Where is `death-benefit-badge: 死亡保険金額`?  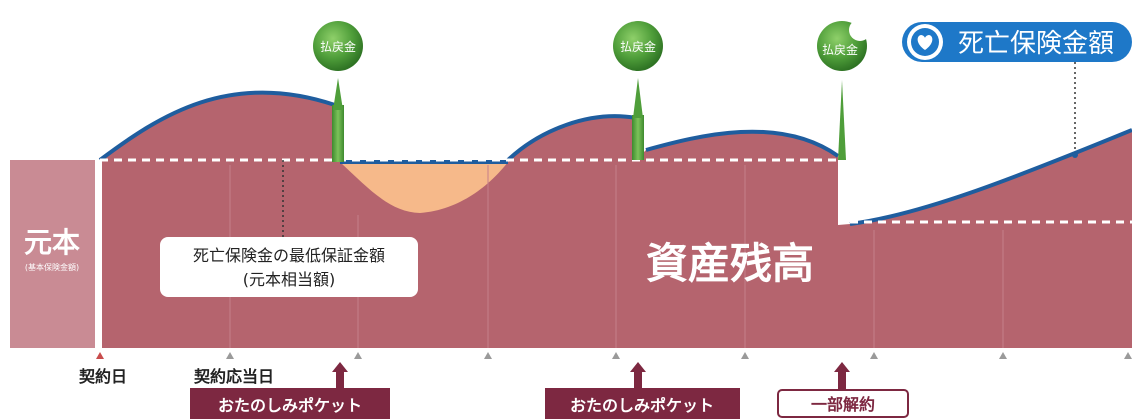 death-benefit-badge: 死亡保険金額 is located at coordinates (1017, 42).